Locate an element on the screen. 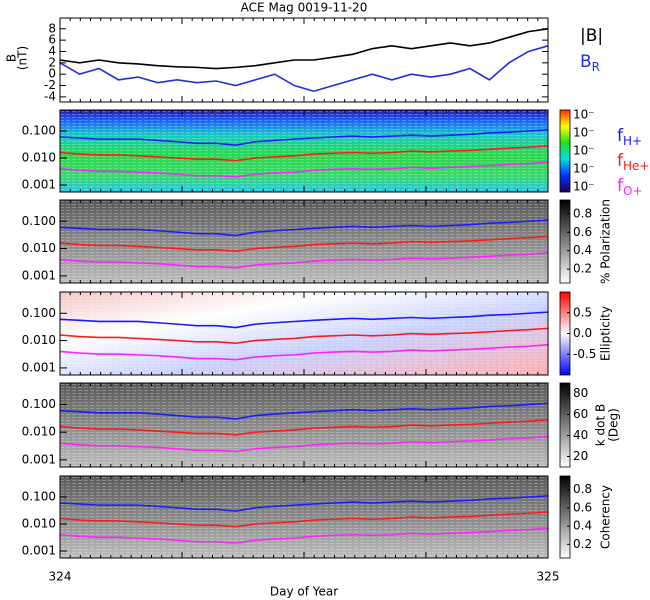 This screenshot has height=600, width=650. legend-name: B is located at coordinates (586, 62).